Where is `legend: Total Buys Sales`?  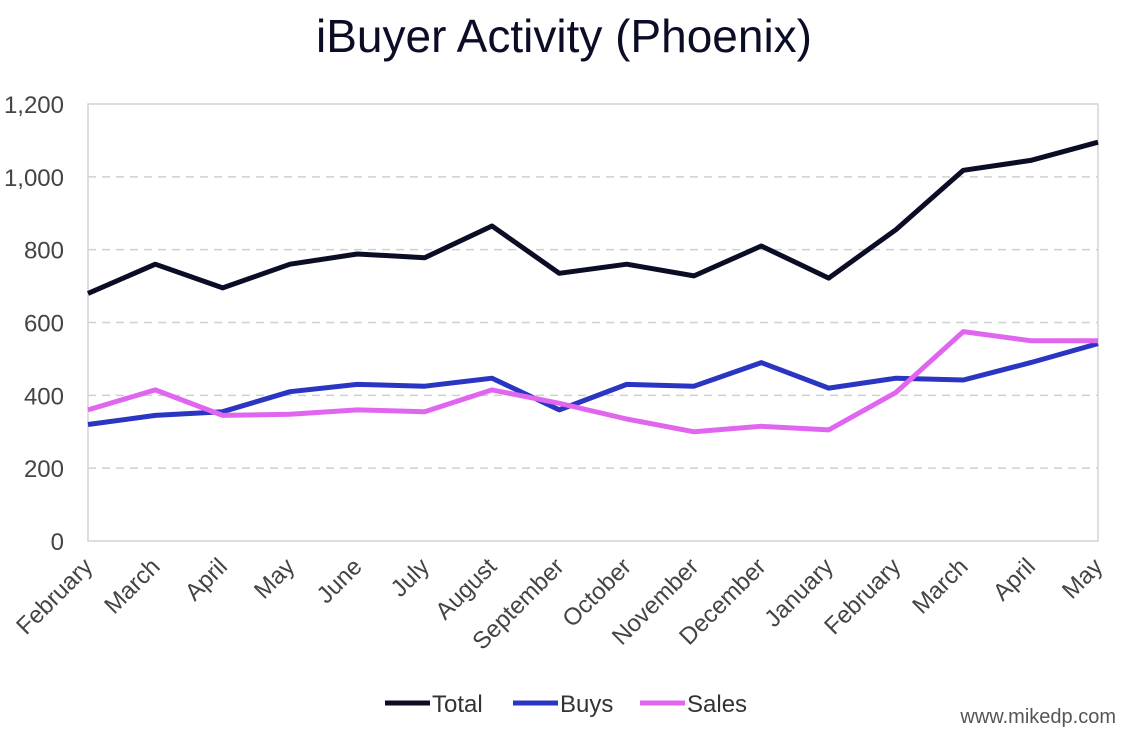 legend: Total Buys Sales is located at coordinates (566, 704).